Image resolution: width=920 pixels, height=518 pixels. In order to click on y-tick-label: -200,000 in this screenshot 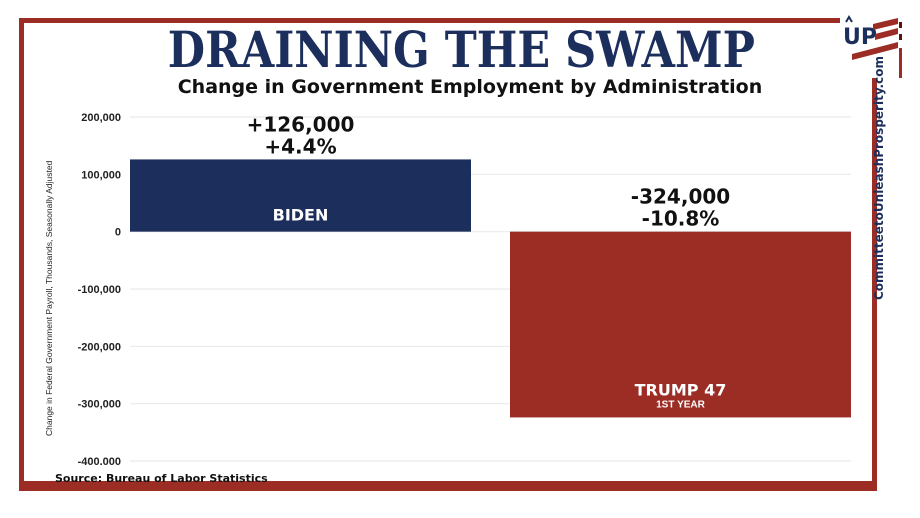, I will do `click(99, 347)`.